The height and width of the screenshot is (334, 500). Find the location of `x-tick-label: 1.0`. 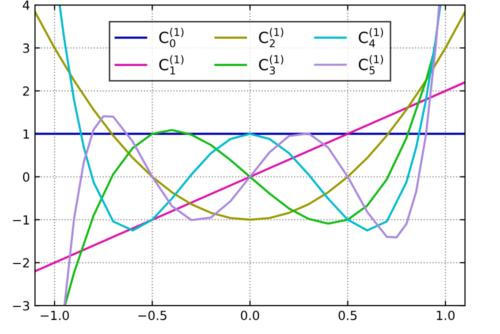

x-tick-label: 1.0 is located at coordinates (445, 315).